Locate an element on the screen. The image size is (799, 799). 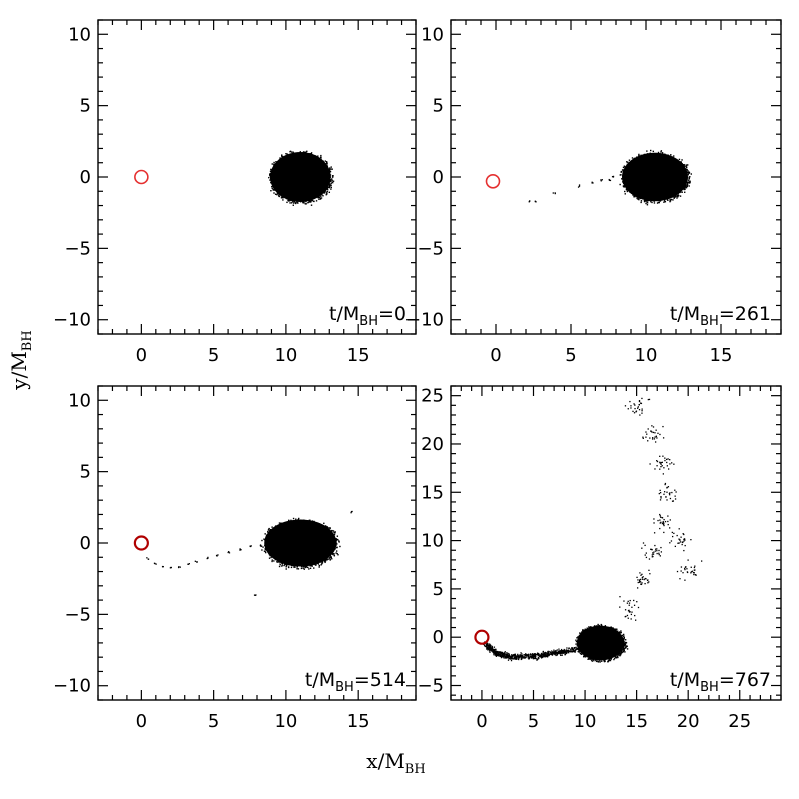
y-tick-label: 5 is located at coordinates (85, 472).